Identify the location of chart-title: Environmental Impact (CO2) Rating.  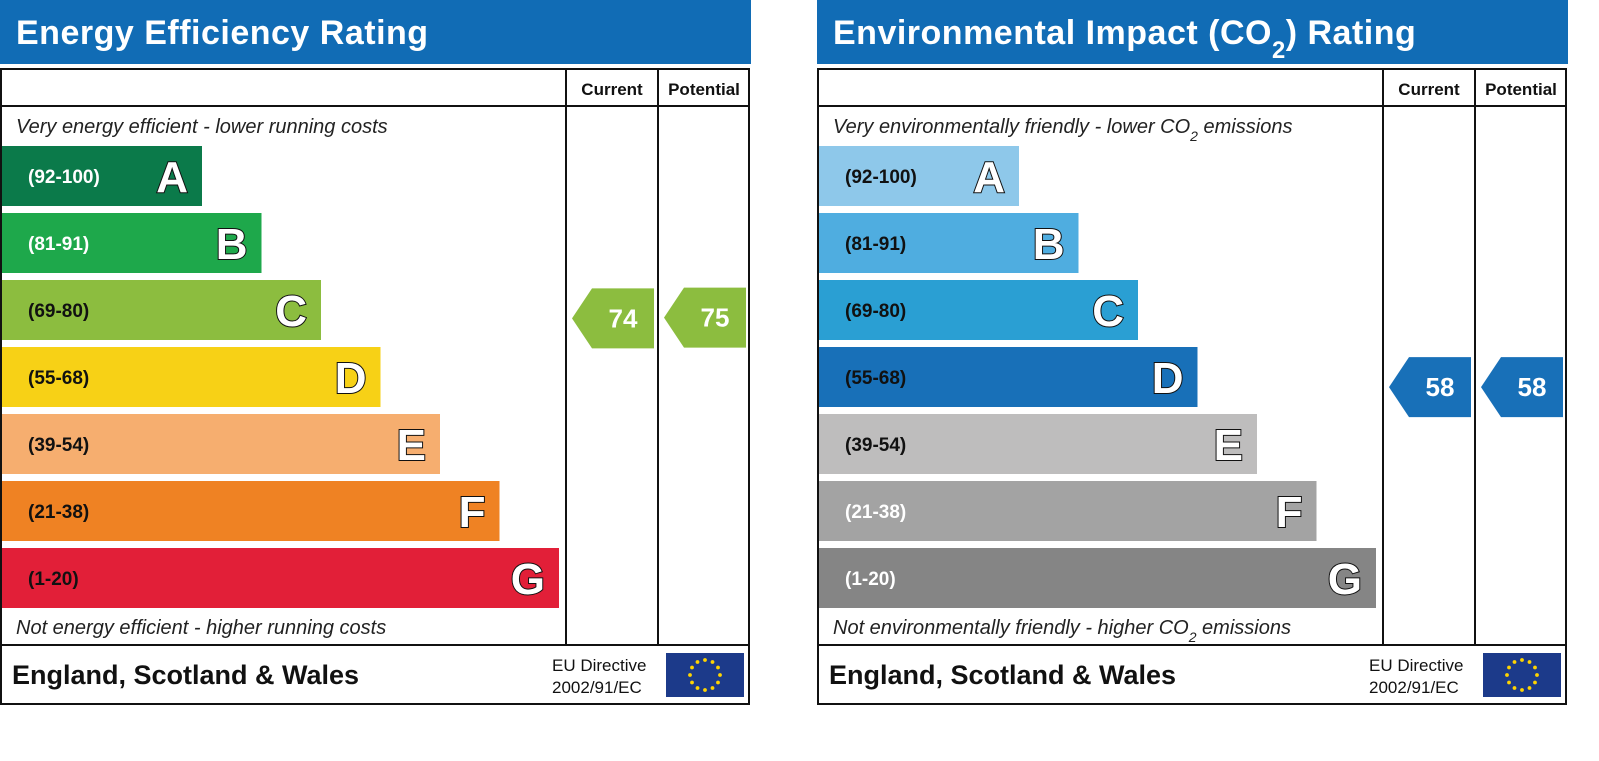
(1124, 39).